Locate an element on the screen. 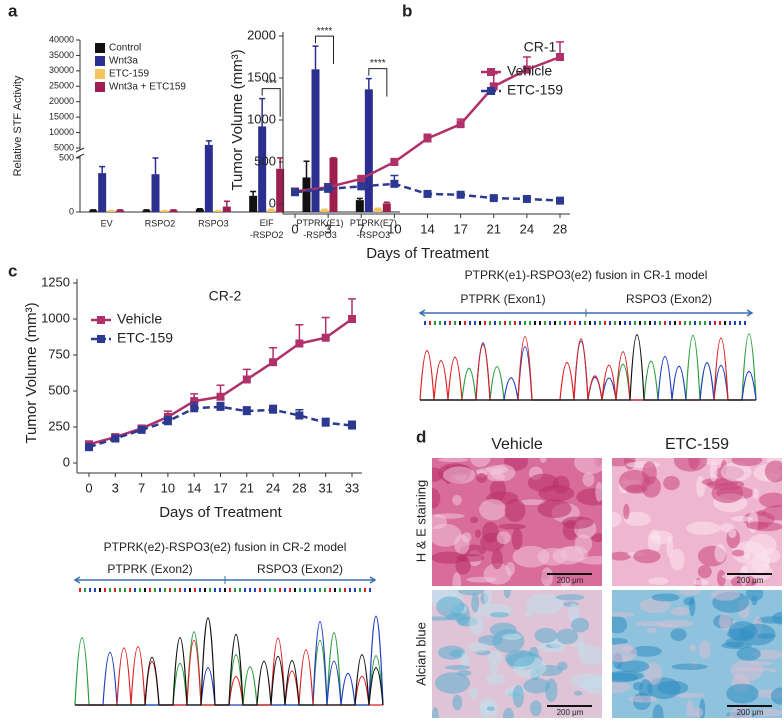 This screenshot has height=721, width=784. x-tick-label: 14 is located at coordinates (427, 228).